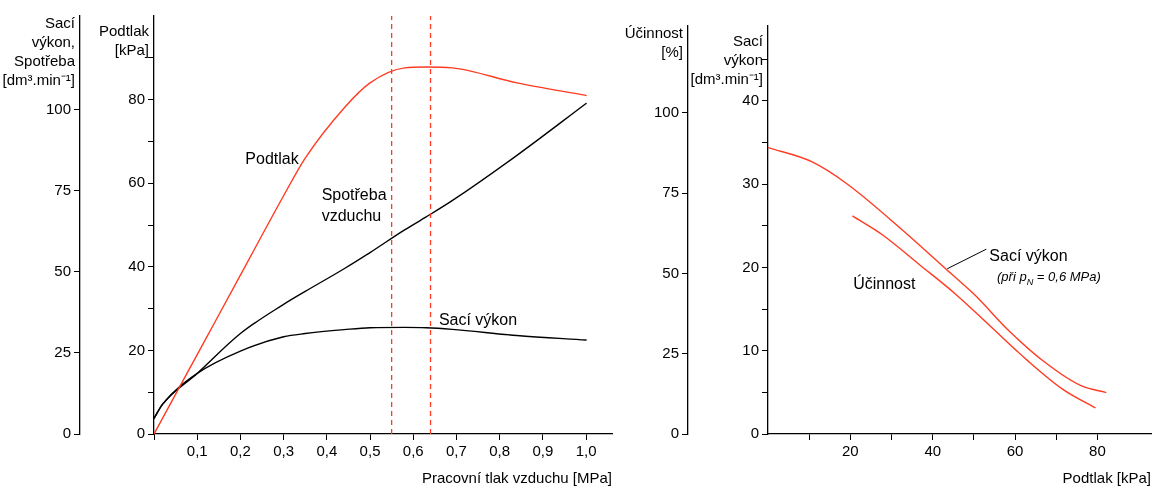 Image resolution: width=1161 pixels, height=496 pixels. I want to click on y2-axis-title: Účinnost [%], so click(654, 42).